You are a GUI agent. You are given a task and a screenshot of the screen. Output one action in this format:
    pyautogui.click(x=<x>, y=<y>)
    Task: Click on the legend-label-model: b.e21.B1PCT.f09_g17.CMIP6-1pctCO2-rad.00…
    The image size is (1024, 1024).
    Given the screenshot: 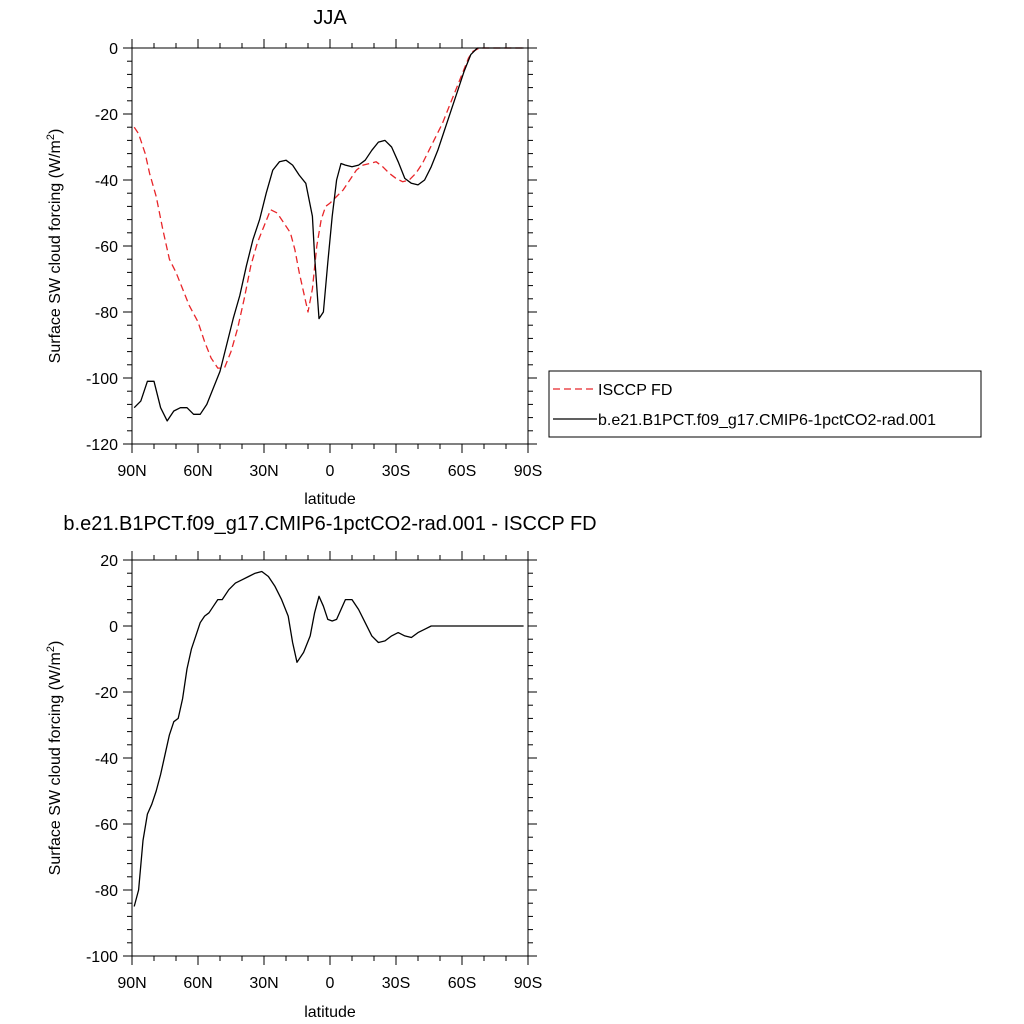 What is the action you would take?
    pyautogui.click(x=767, y=420)
    